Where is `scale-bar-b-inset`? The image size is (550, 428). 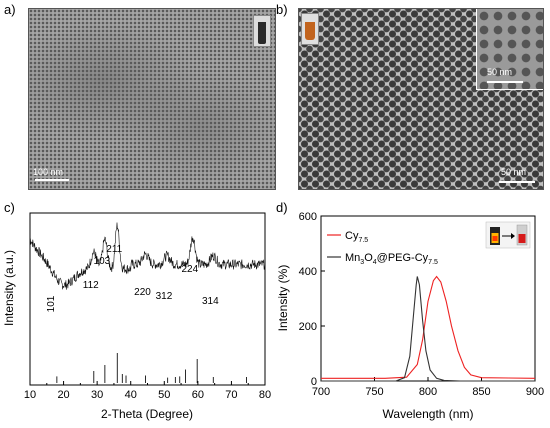
scale-bar-b-inset is located at coordinates (505, 82).